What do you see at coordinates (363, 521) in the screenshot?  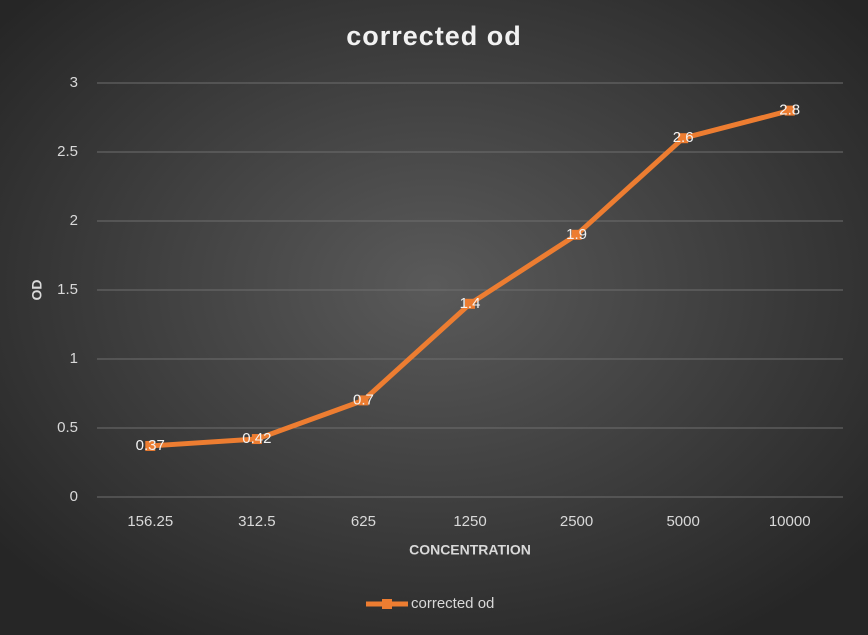 I see `x-tick-label: 625` at bounding box center [363, 521].